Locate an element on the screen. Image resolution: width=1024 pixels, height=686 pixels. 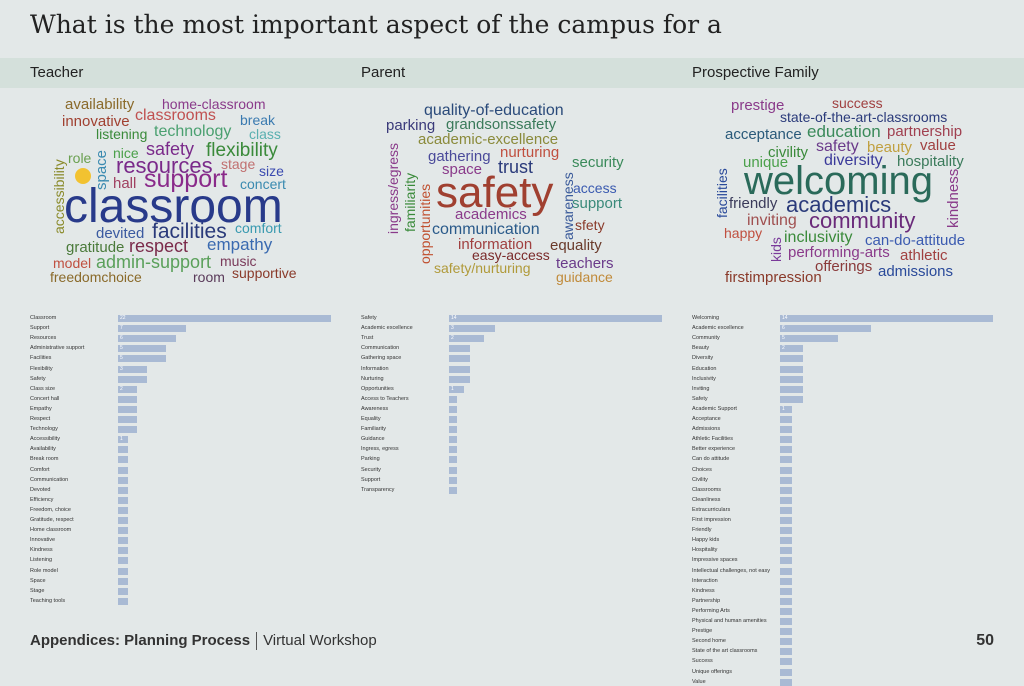
bar-label: Prestige is located at coordinates (702, 631).